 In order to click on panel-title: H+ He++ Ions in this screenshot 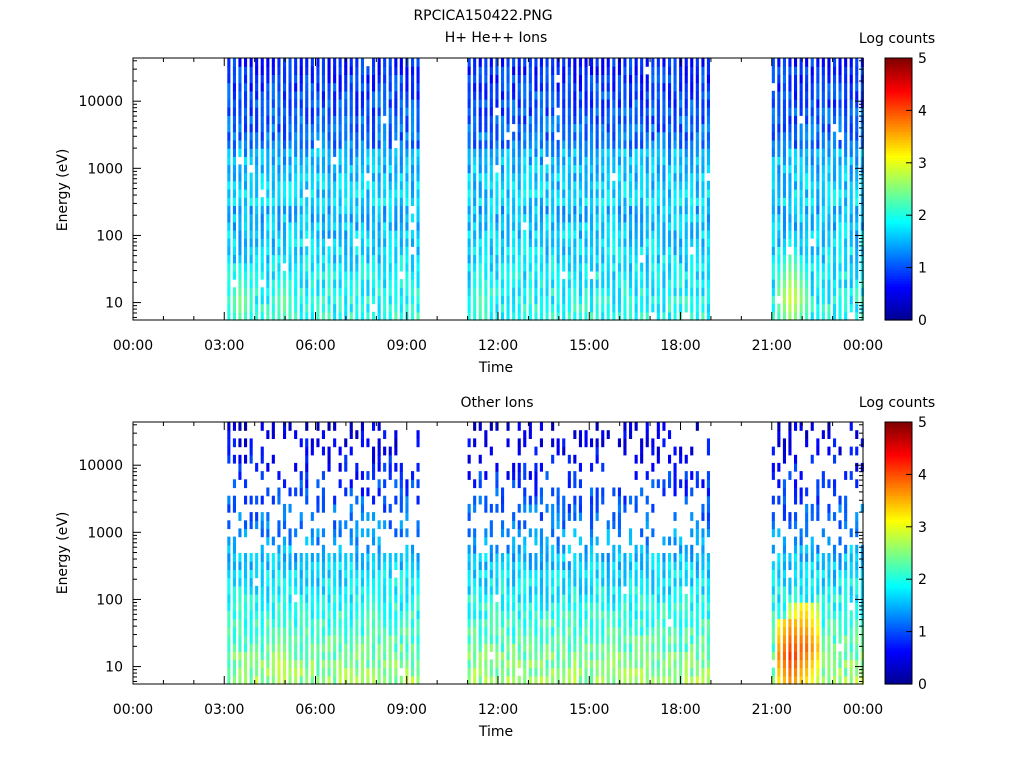, I will do `click(496, 38)`.